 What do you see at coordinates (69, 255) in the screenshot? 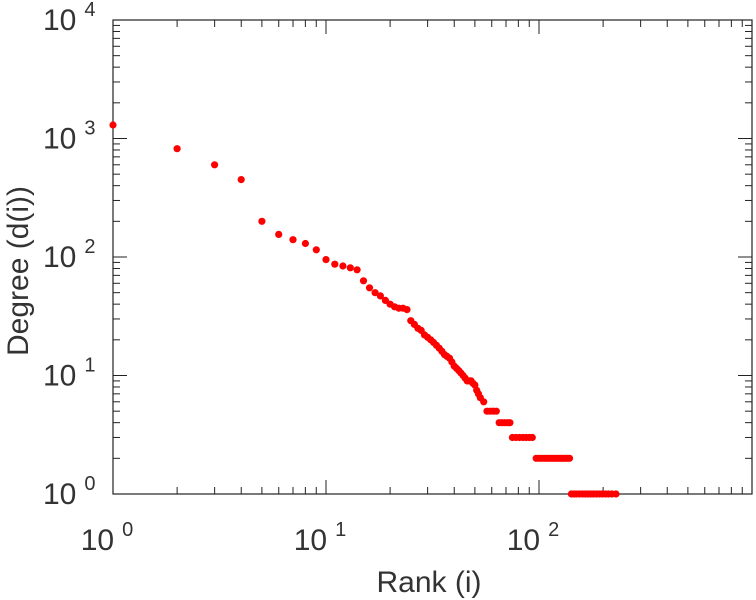
I see `y-tick-label: 10 2` at bounding box center [69, 255].